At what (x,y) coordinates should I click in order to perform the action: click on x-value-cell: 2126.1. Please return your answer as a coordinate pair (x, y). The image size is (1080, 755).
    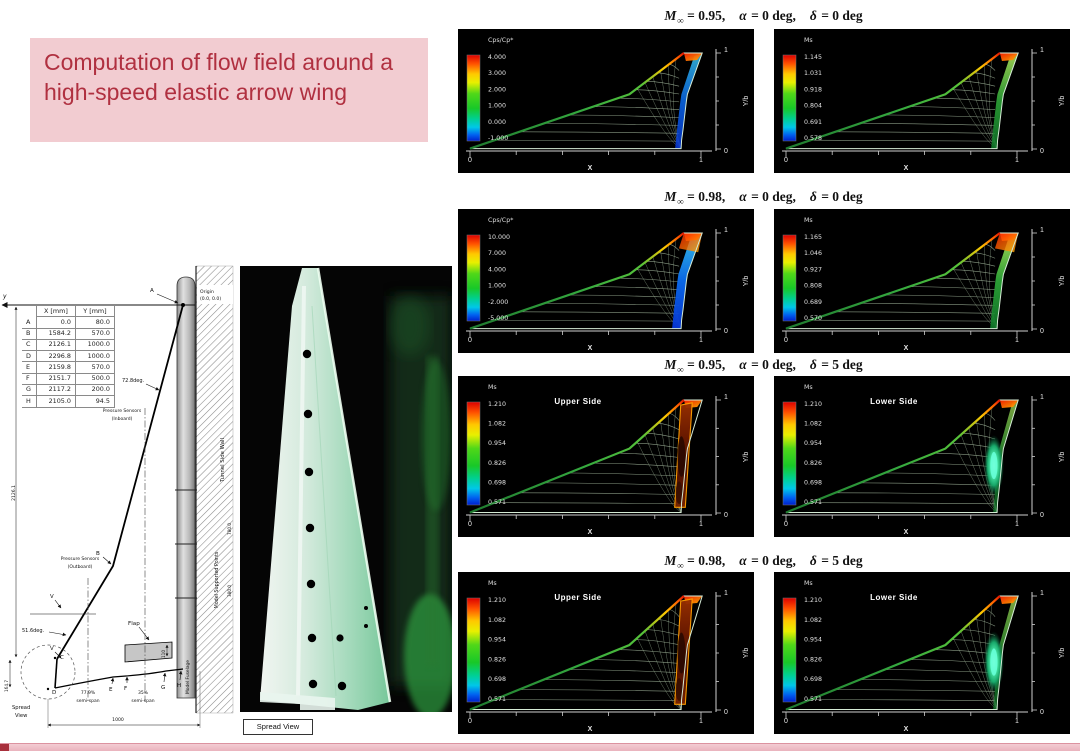
    Looking at the image, I should click on (55, 345).